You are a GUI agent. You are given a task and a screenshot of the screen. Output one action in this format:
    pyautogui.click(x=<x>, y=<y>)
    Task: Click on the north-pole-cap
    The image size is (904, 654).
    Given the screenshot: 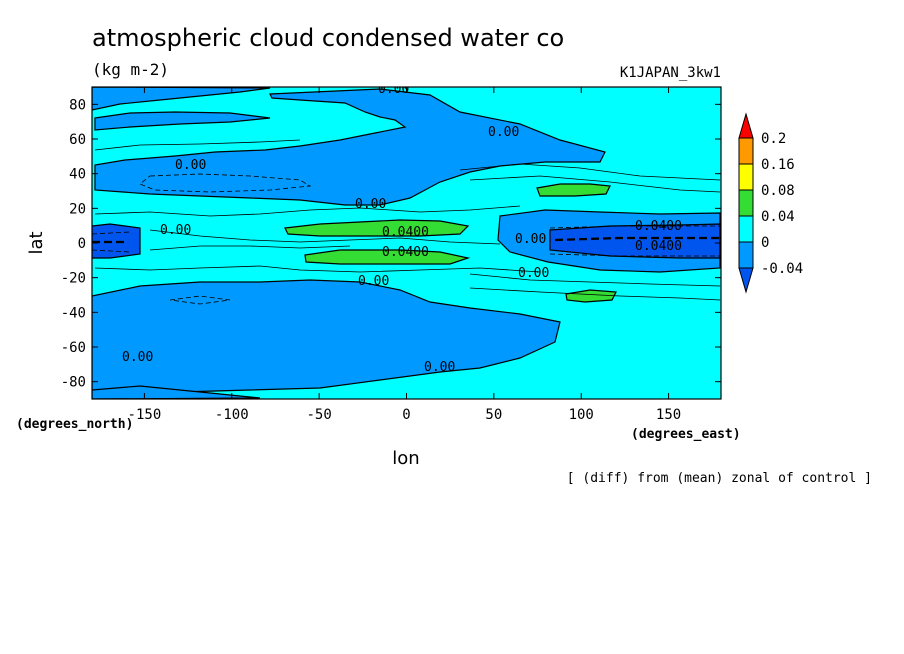 What is the action you would take?
    pyautogui.click(x=181, y=99)
    